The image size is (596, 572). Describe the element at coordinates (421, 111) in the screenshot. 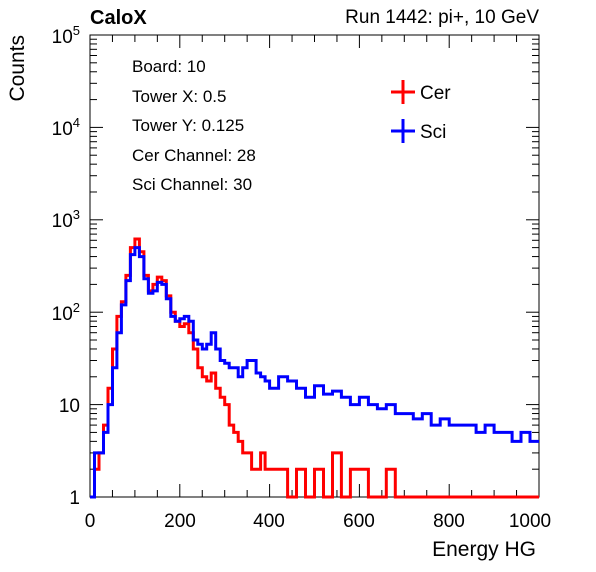

I see `legend: Cer Sci` at that location.